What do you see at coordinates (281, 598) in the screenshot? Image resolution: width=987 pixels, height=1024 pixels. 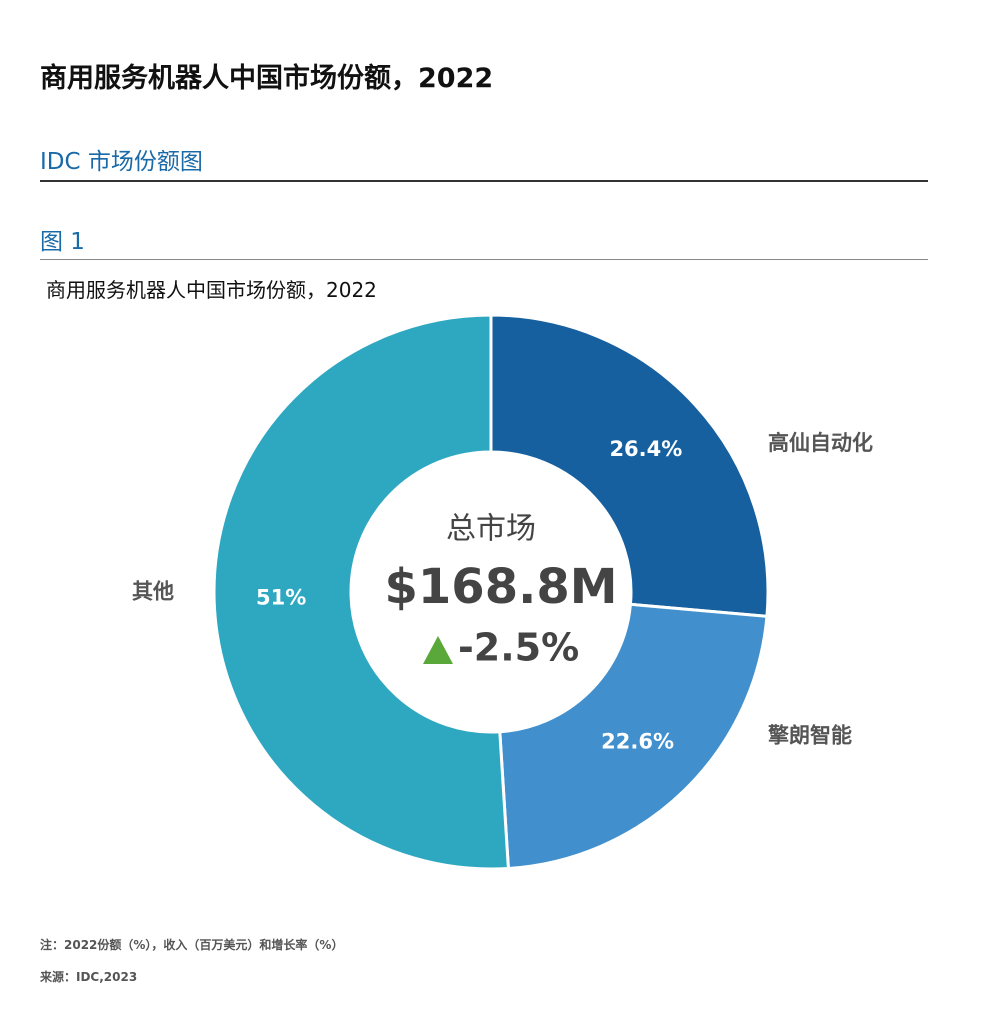 I see `value-label: 51%` at bounding box center [281, 598].